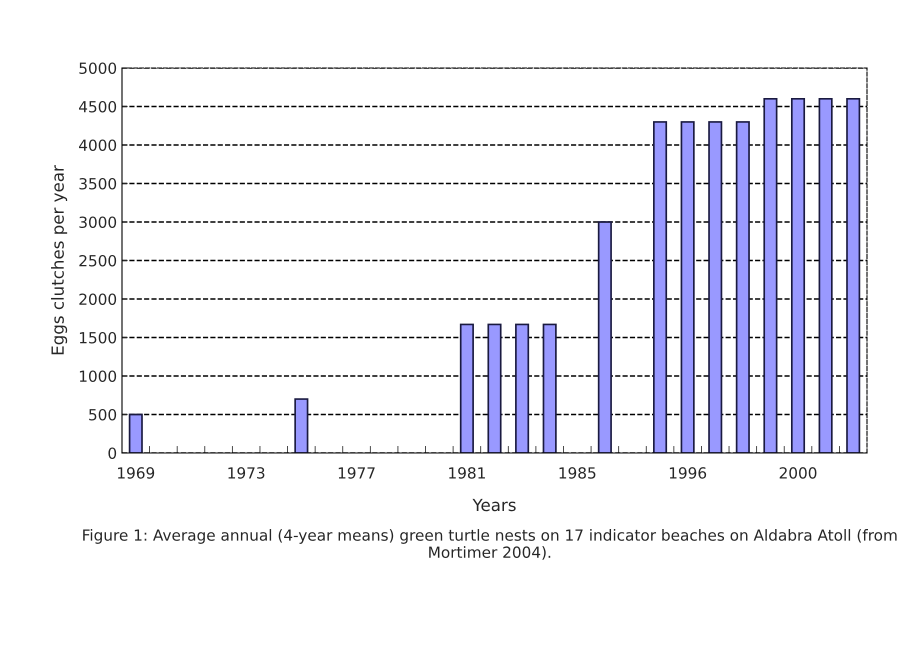  What do you see at coordinates (467, 473) in the screenshot?
I see `x-tick-label: 1981` at bounding box center [467, 473].